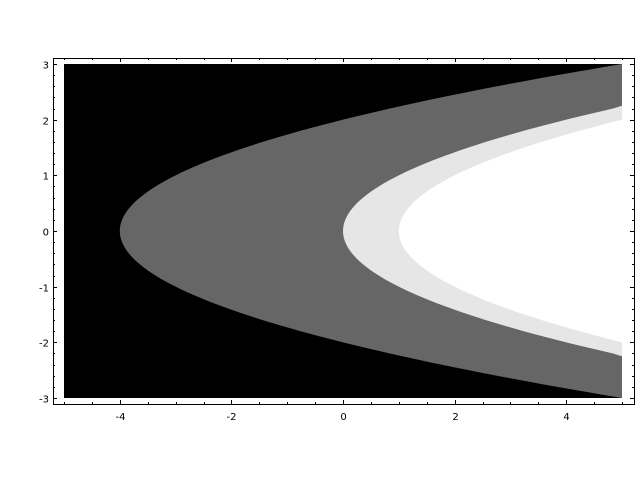  I want to click on y-tick-label: -1, so click(44, 289).